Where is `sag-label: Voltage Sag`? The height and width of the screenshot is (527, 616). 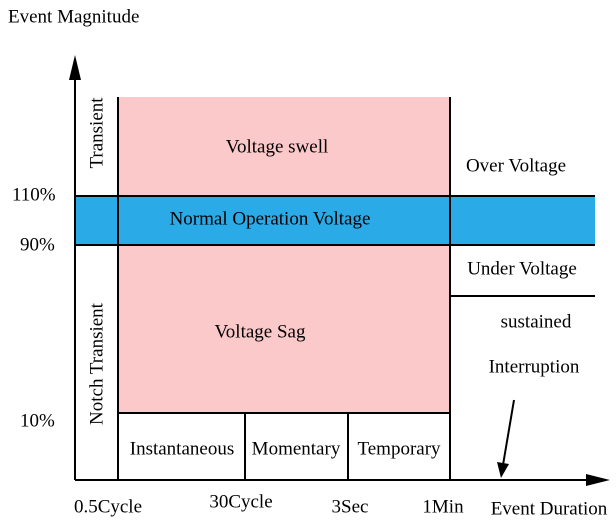
sag-label: Voltage Sag is located at coordinates (260, 331).